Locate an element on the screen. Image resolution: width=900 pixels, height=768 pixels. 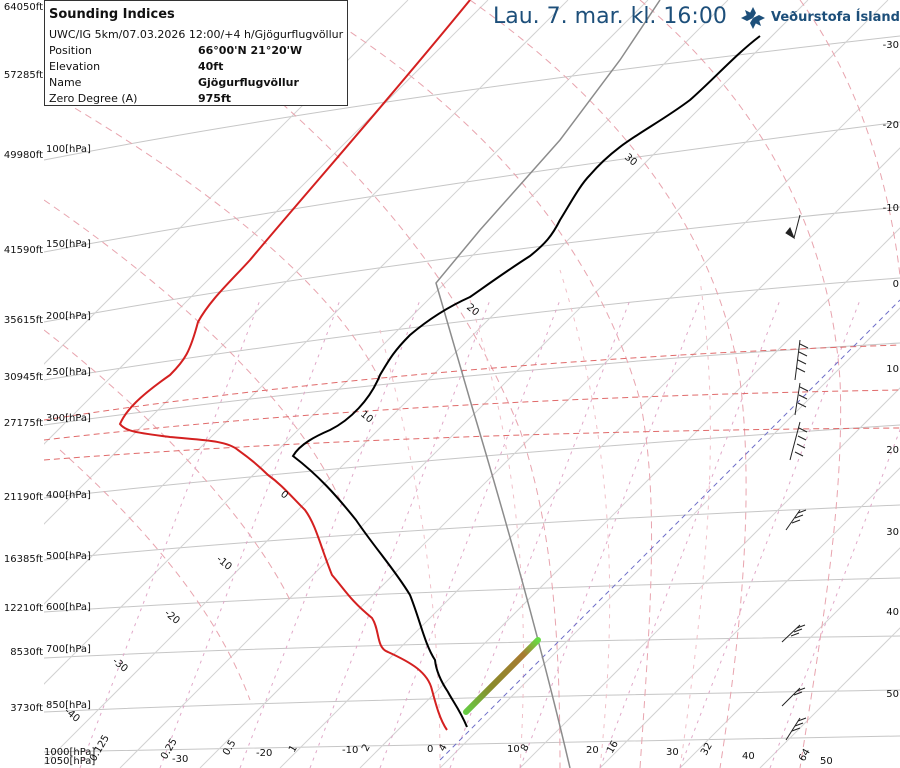
height-label: 41590ft is located at coordinates (23, 250).